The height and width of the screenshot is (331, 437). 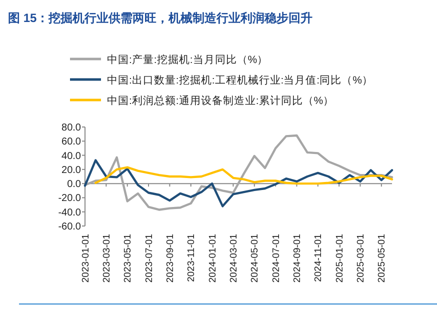 What do you see at coordinates (276, 258) in the screenshot?
I see `x-tick-label: 2024-07-01` at bounding box center [276, 258].